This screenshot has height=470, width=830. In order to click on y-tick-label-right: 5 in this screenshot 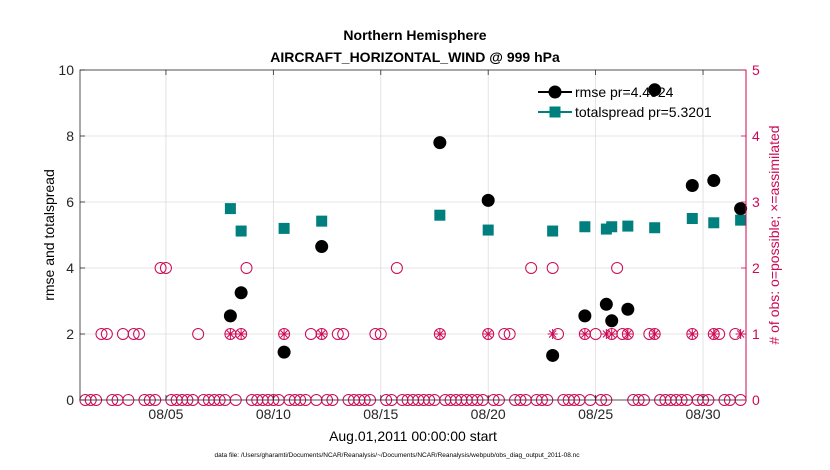, I will do `click(756, 70)`.